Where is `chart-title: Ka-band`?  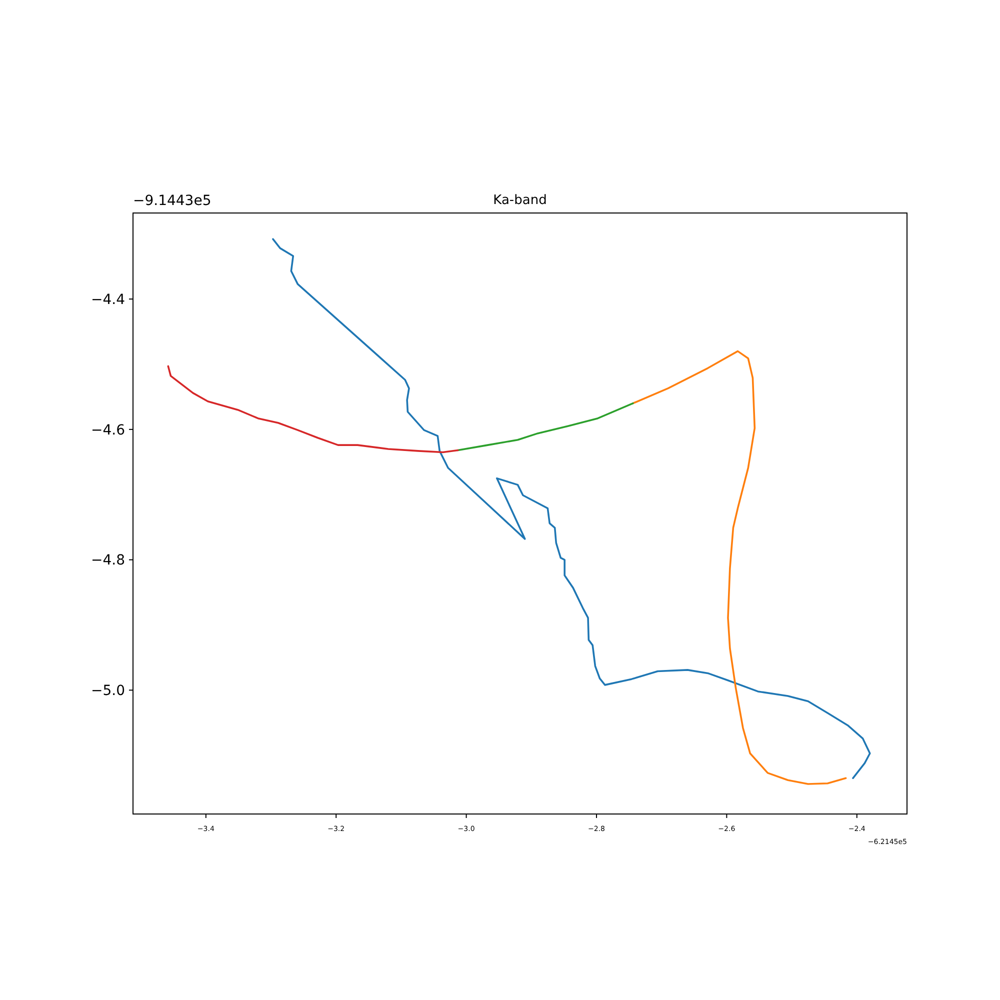 chart-title: Ka-band is located at coordinates (520, 200).